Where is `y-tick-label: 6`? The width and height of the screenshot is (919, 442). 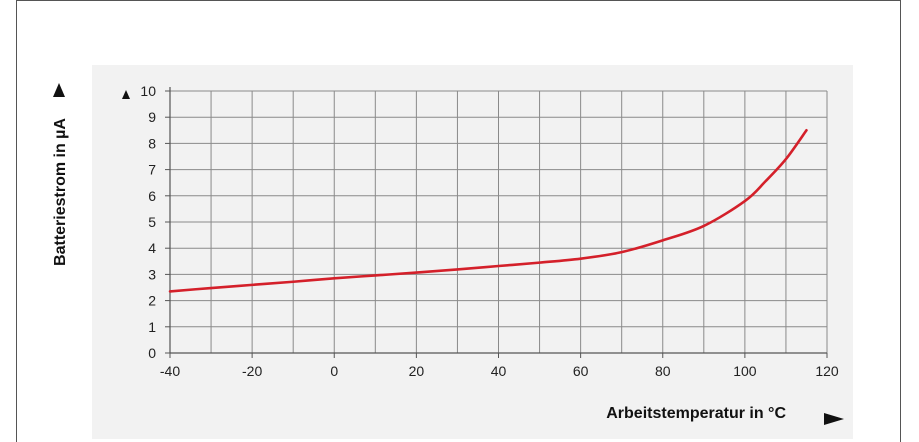 y-tick-label: 6 is located at coordinates (152, 196).